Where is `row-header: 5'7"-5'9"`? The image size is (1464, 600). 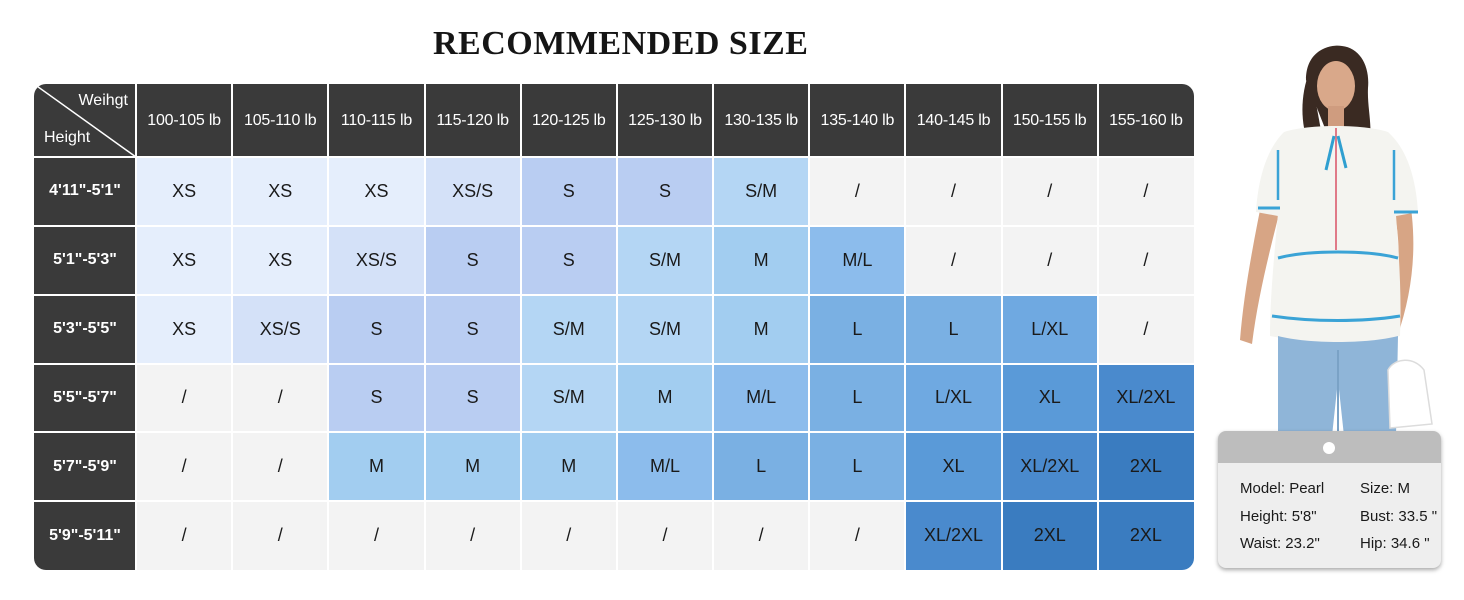 row-header: 5'7"-5'9" is located at coordinates (85, 467).